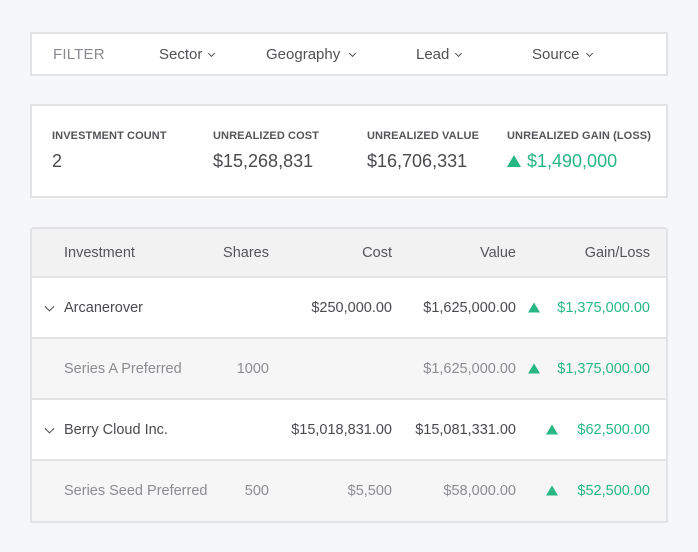 Image resolution: width=698 pixels, height=552 pixels. What do you see at coordinates (351, 307) in the screenshot?
I see `cost-value: $250,000.00` at bounding box center [351, 307].